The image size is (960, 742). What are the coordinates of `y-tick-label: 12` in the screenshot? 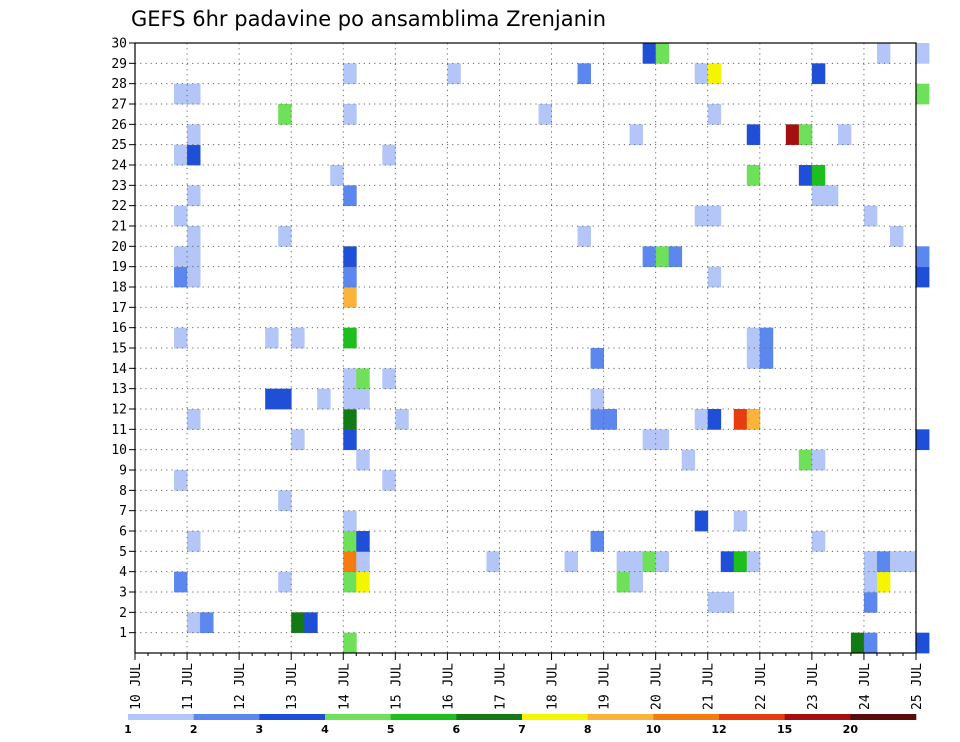 It's located at (119, 410).